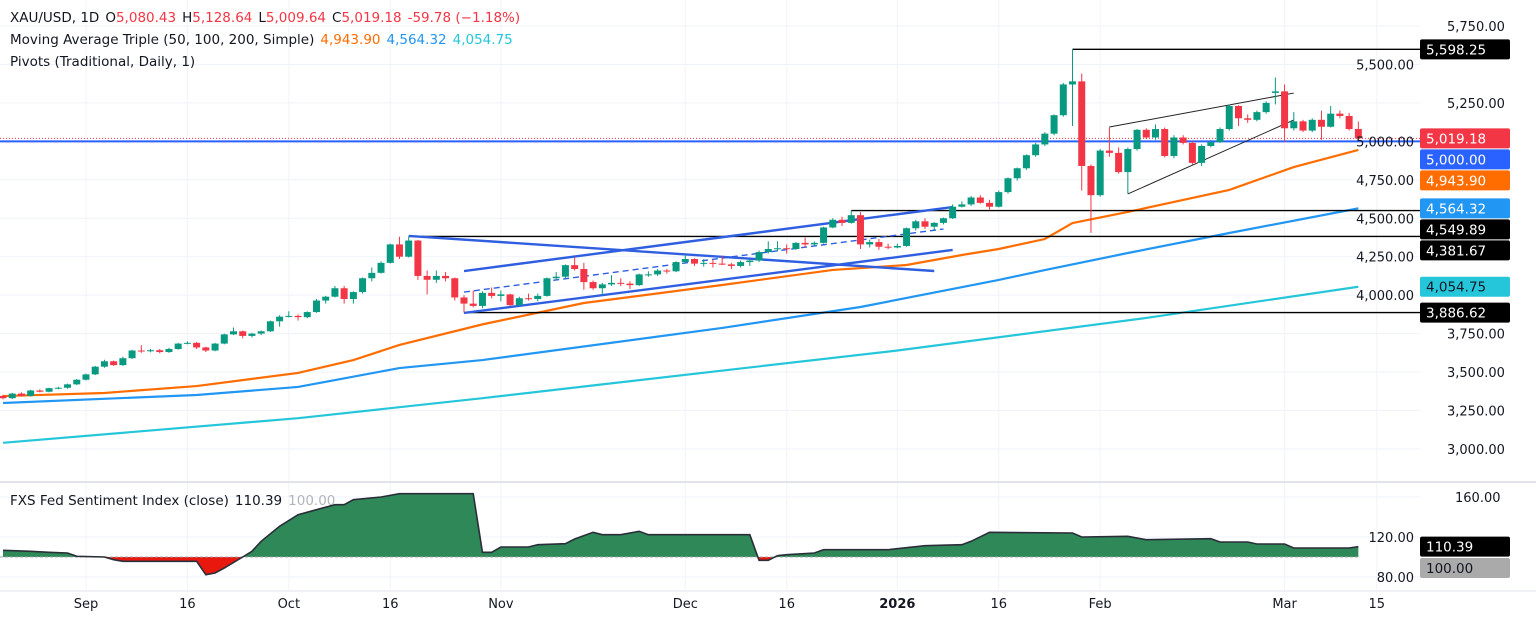 The height and width of the screenshot is (620, 1536). I want to click on time-axis-label: Feb, so click(1100, 604).